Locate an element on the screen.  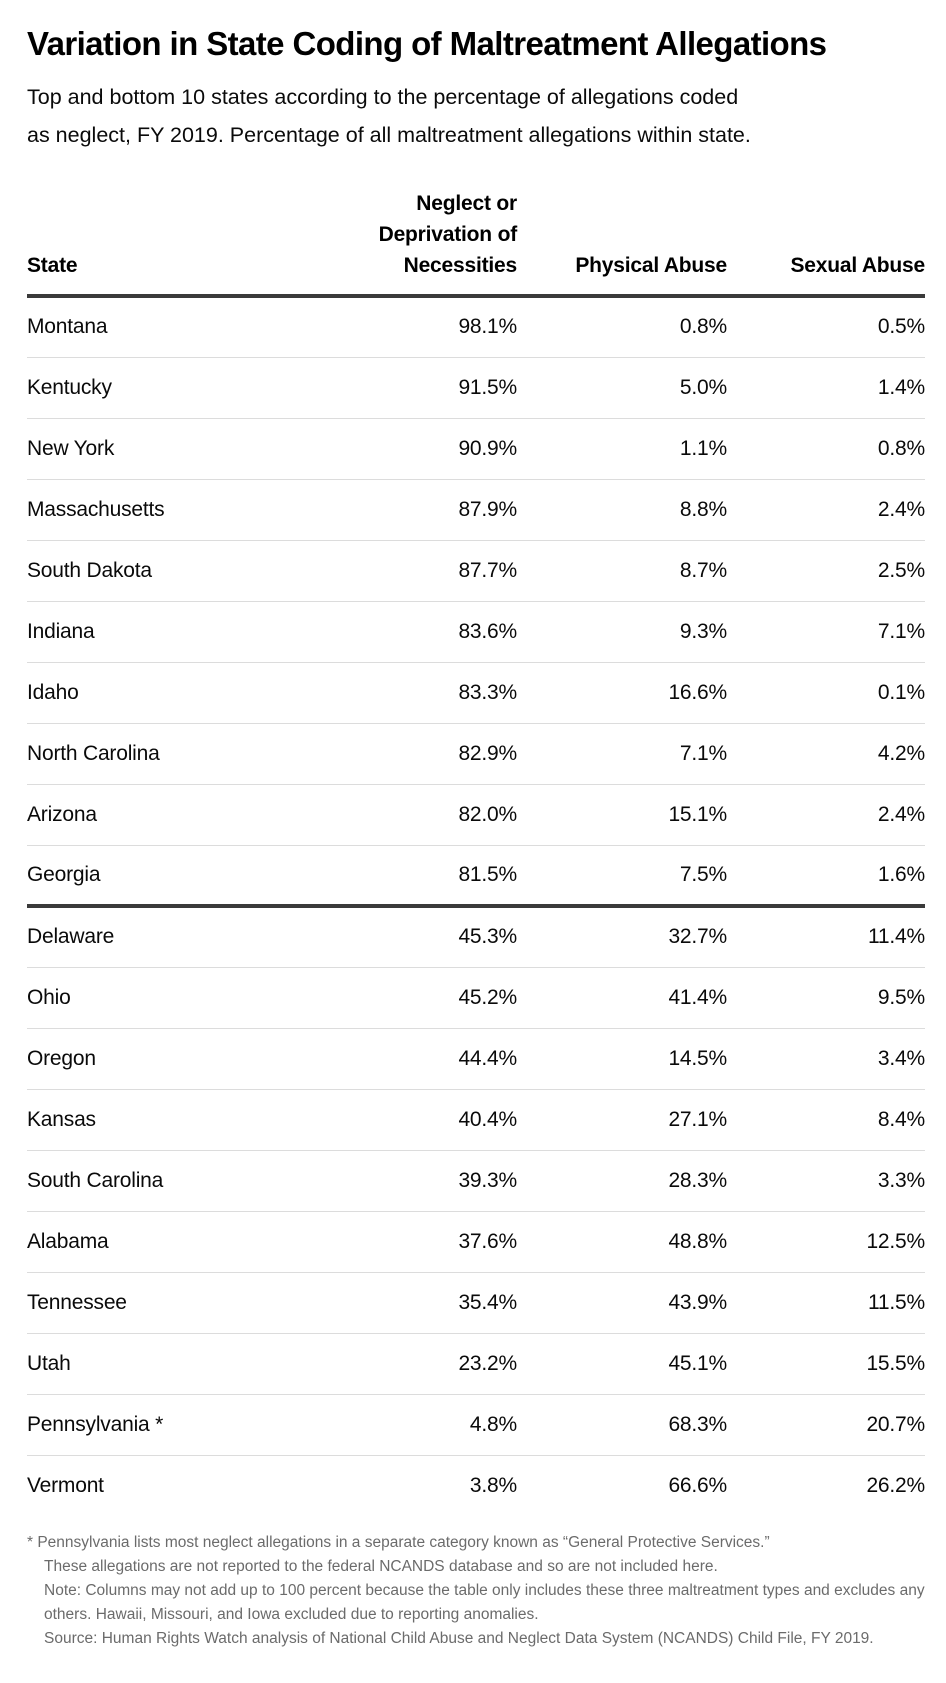
sexual-value-cell: 2.5% is located at coordinates (826, 571).